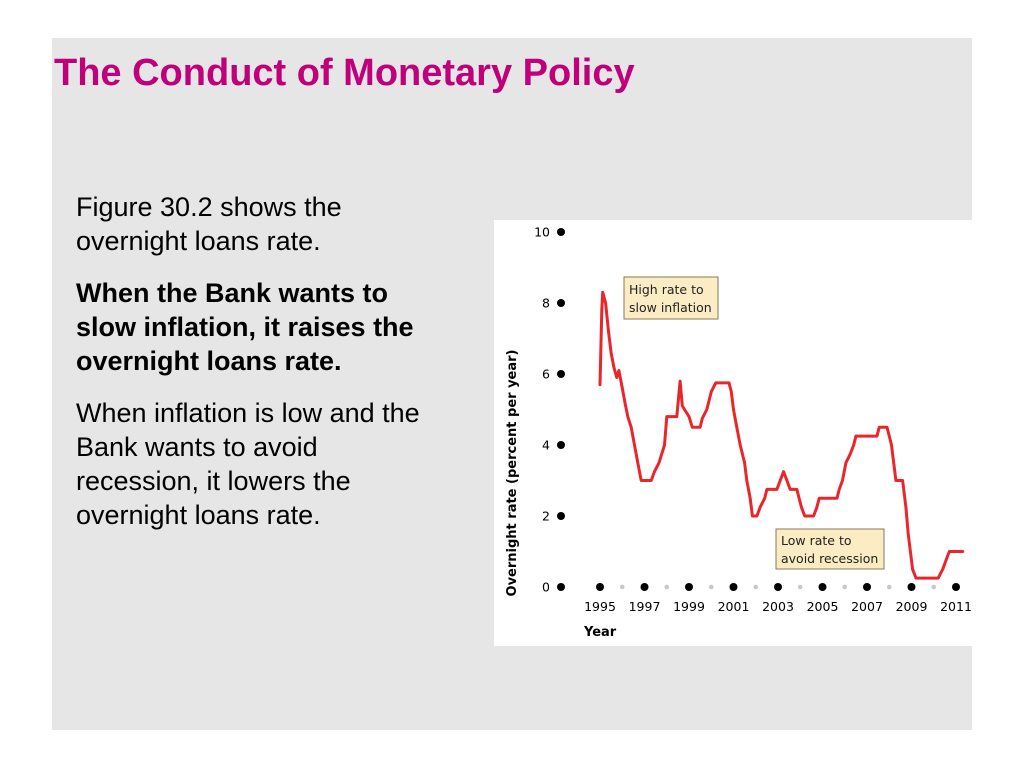 The image size is (1024, 768). What do you see at coordinates (546, 587) in the screenshot?
I see `y-tick-label: 0` at bounding box center [546, 587].